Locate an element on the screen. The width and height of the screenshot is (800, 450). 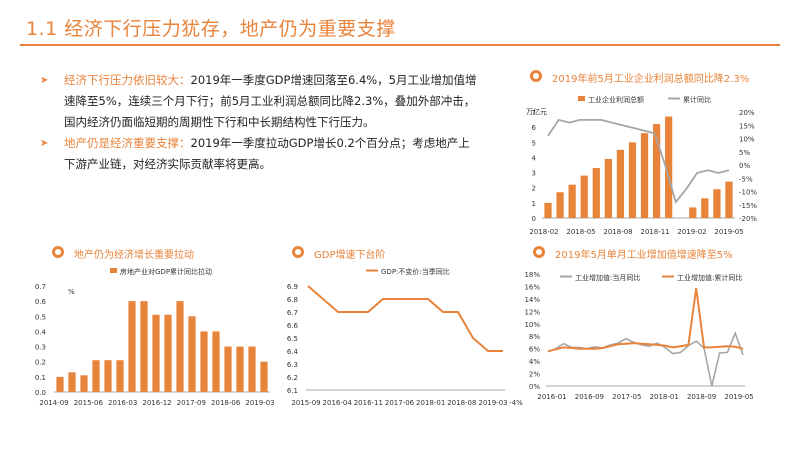
y2-tick-label: -10% is located at coordinates (748, 193).